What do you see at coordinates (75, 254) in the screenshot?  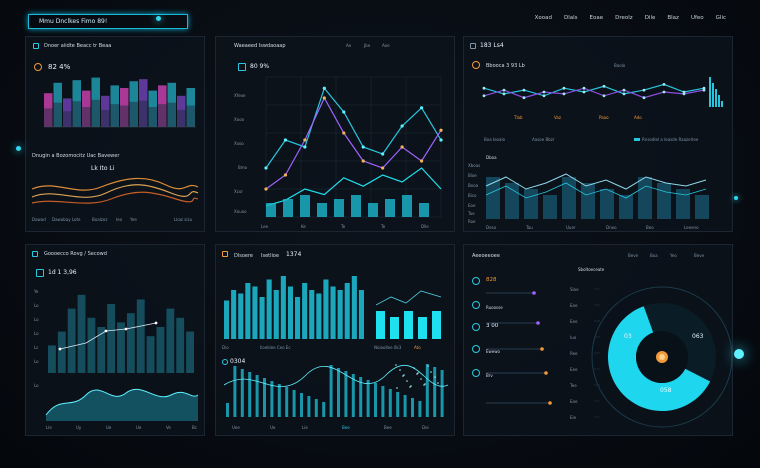 I see `panel-title: Goooecco Rovg / Secowd` at bounding box center [75, 254].